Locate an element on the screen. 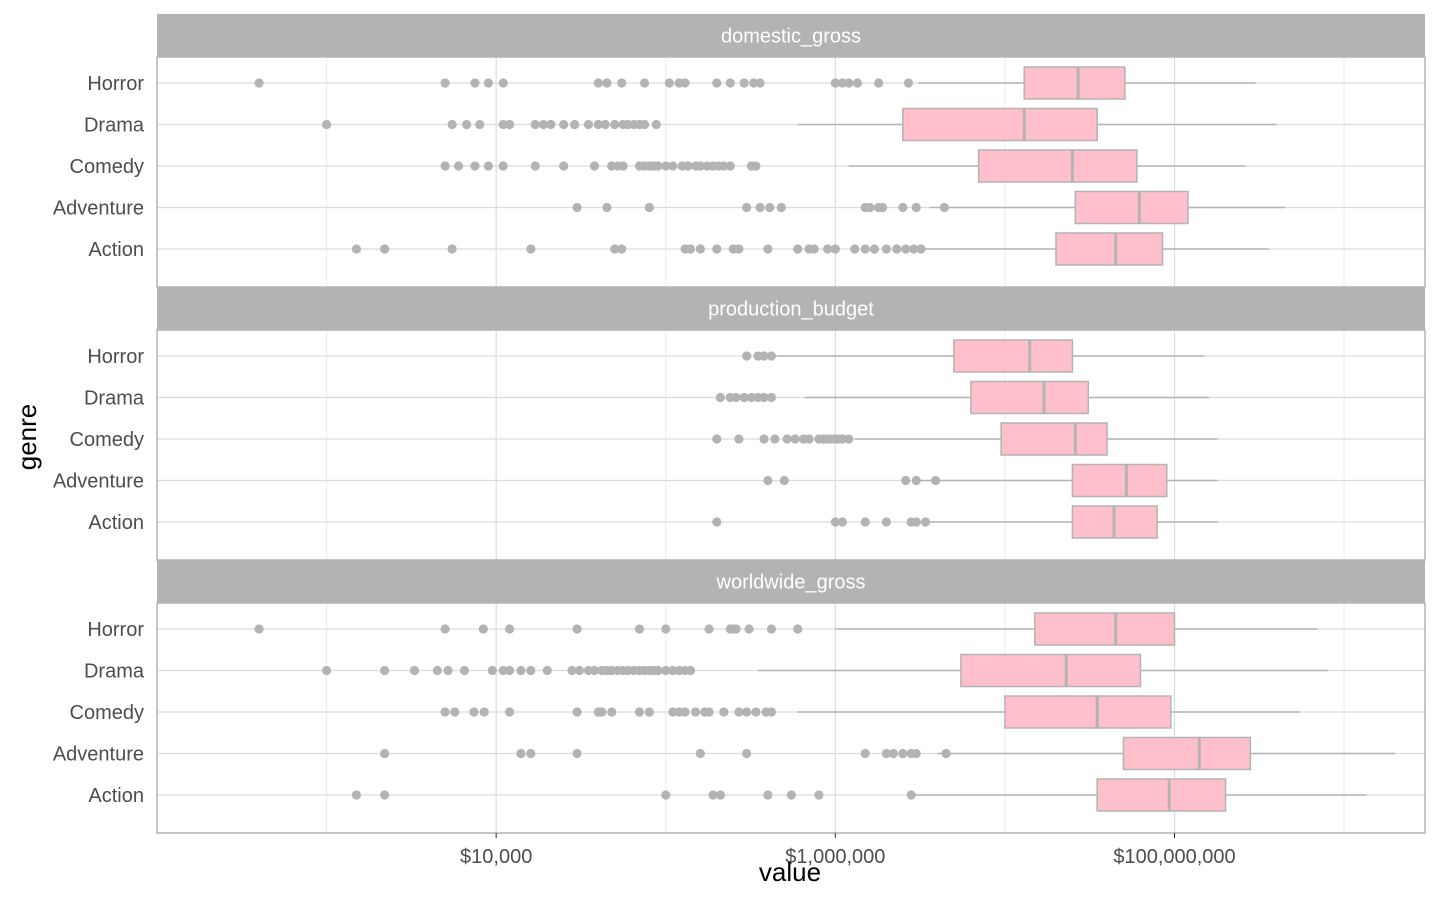 This screenshot has width=1440, height=900. y-tick-label: Drama is located at coordinates (114, 126).